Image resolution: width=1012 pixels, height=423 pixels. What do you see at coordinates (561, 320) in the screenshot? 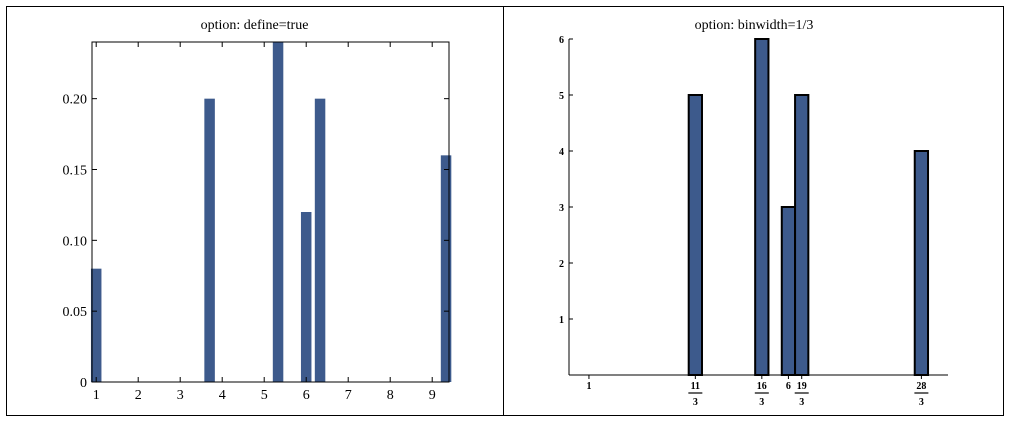
I see `y-tick-label: 1` at bounding box center [561, 320].